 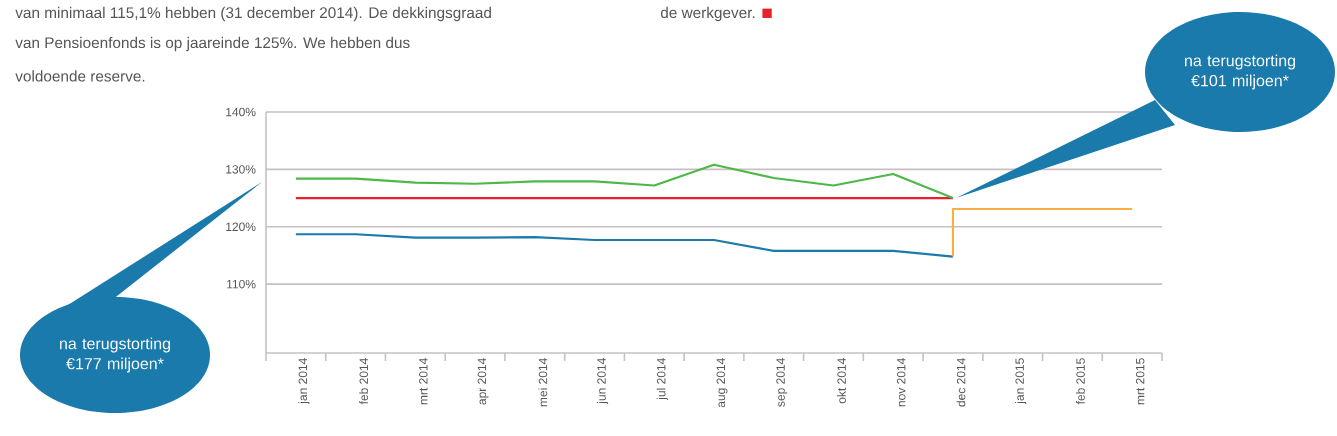 I want to click on x-tick-label: apr 2014, so click(x=483, y=381).